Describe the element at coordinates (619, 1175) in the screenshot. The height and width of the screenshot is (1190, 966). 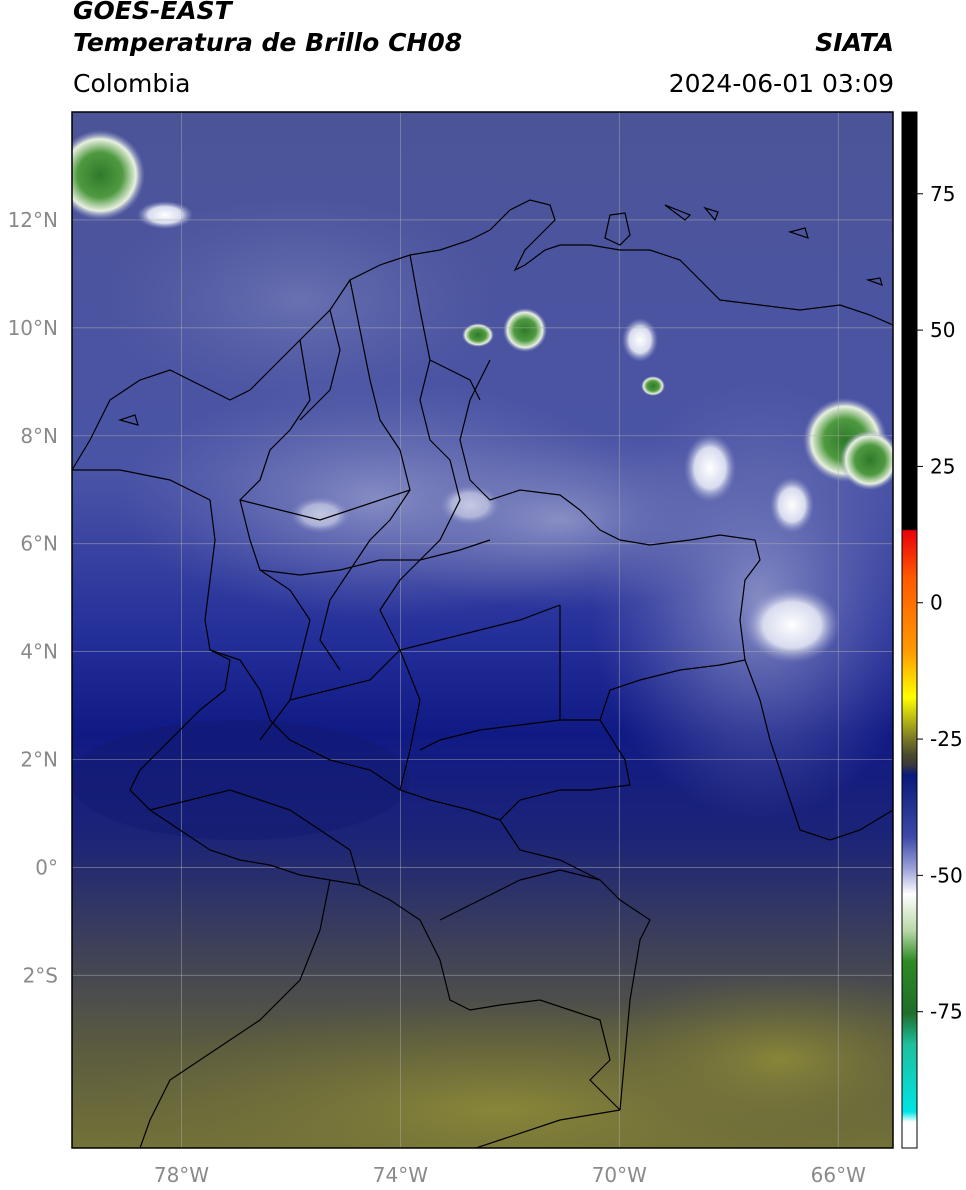
I see `lon-tick-label: 70°W` at that location.